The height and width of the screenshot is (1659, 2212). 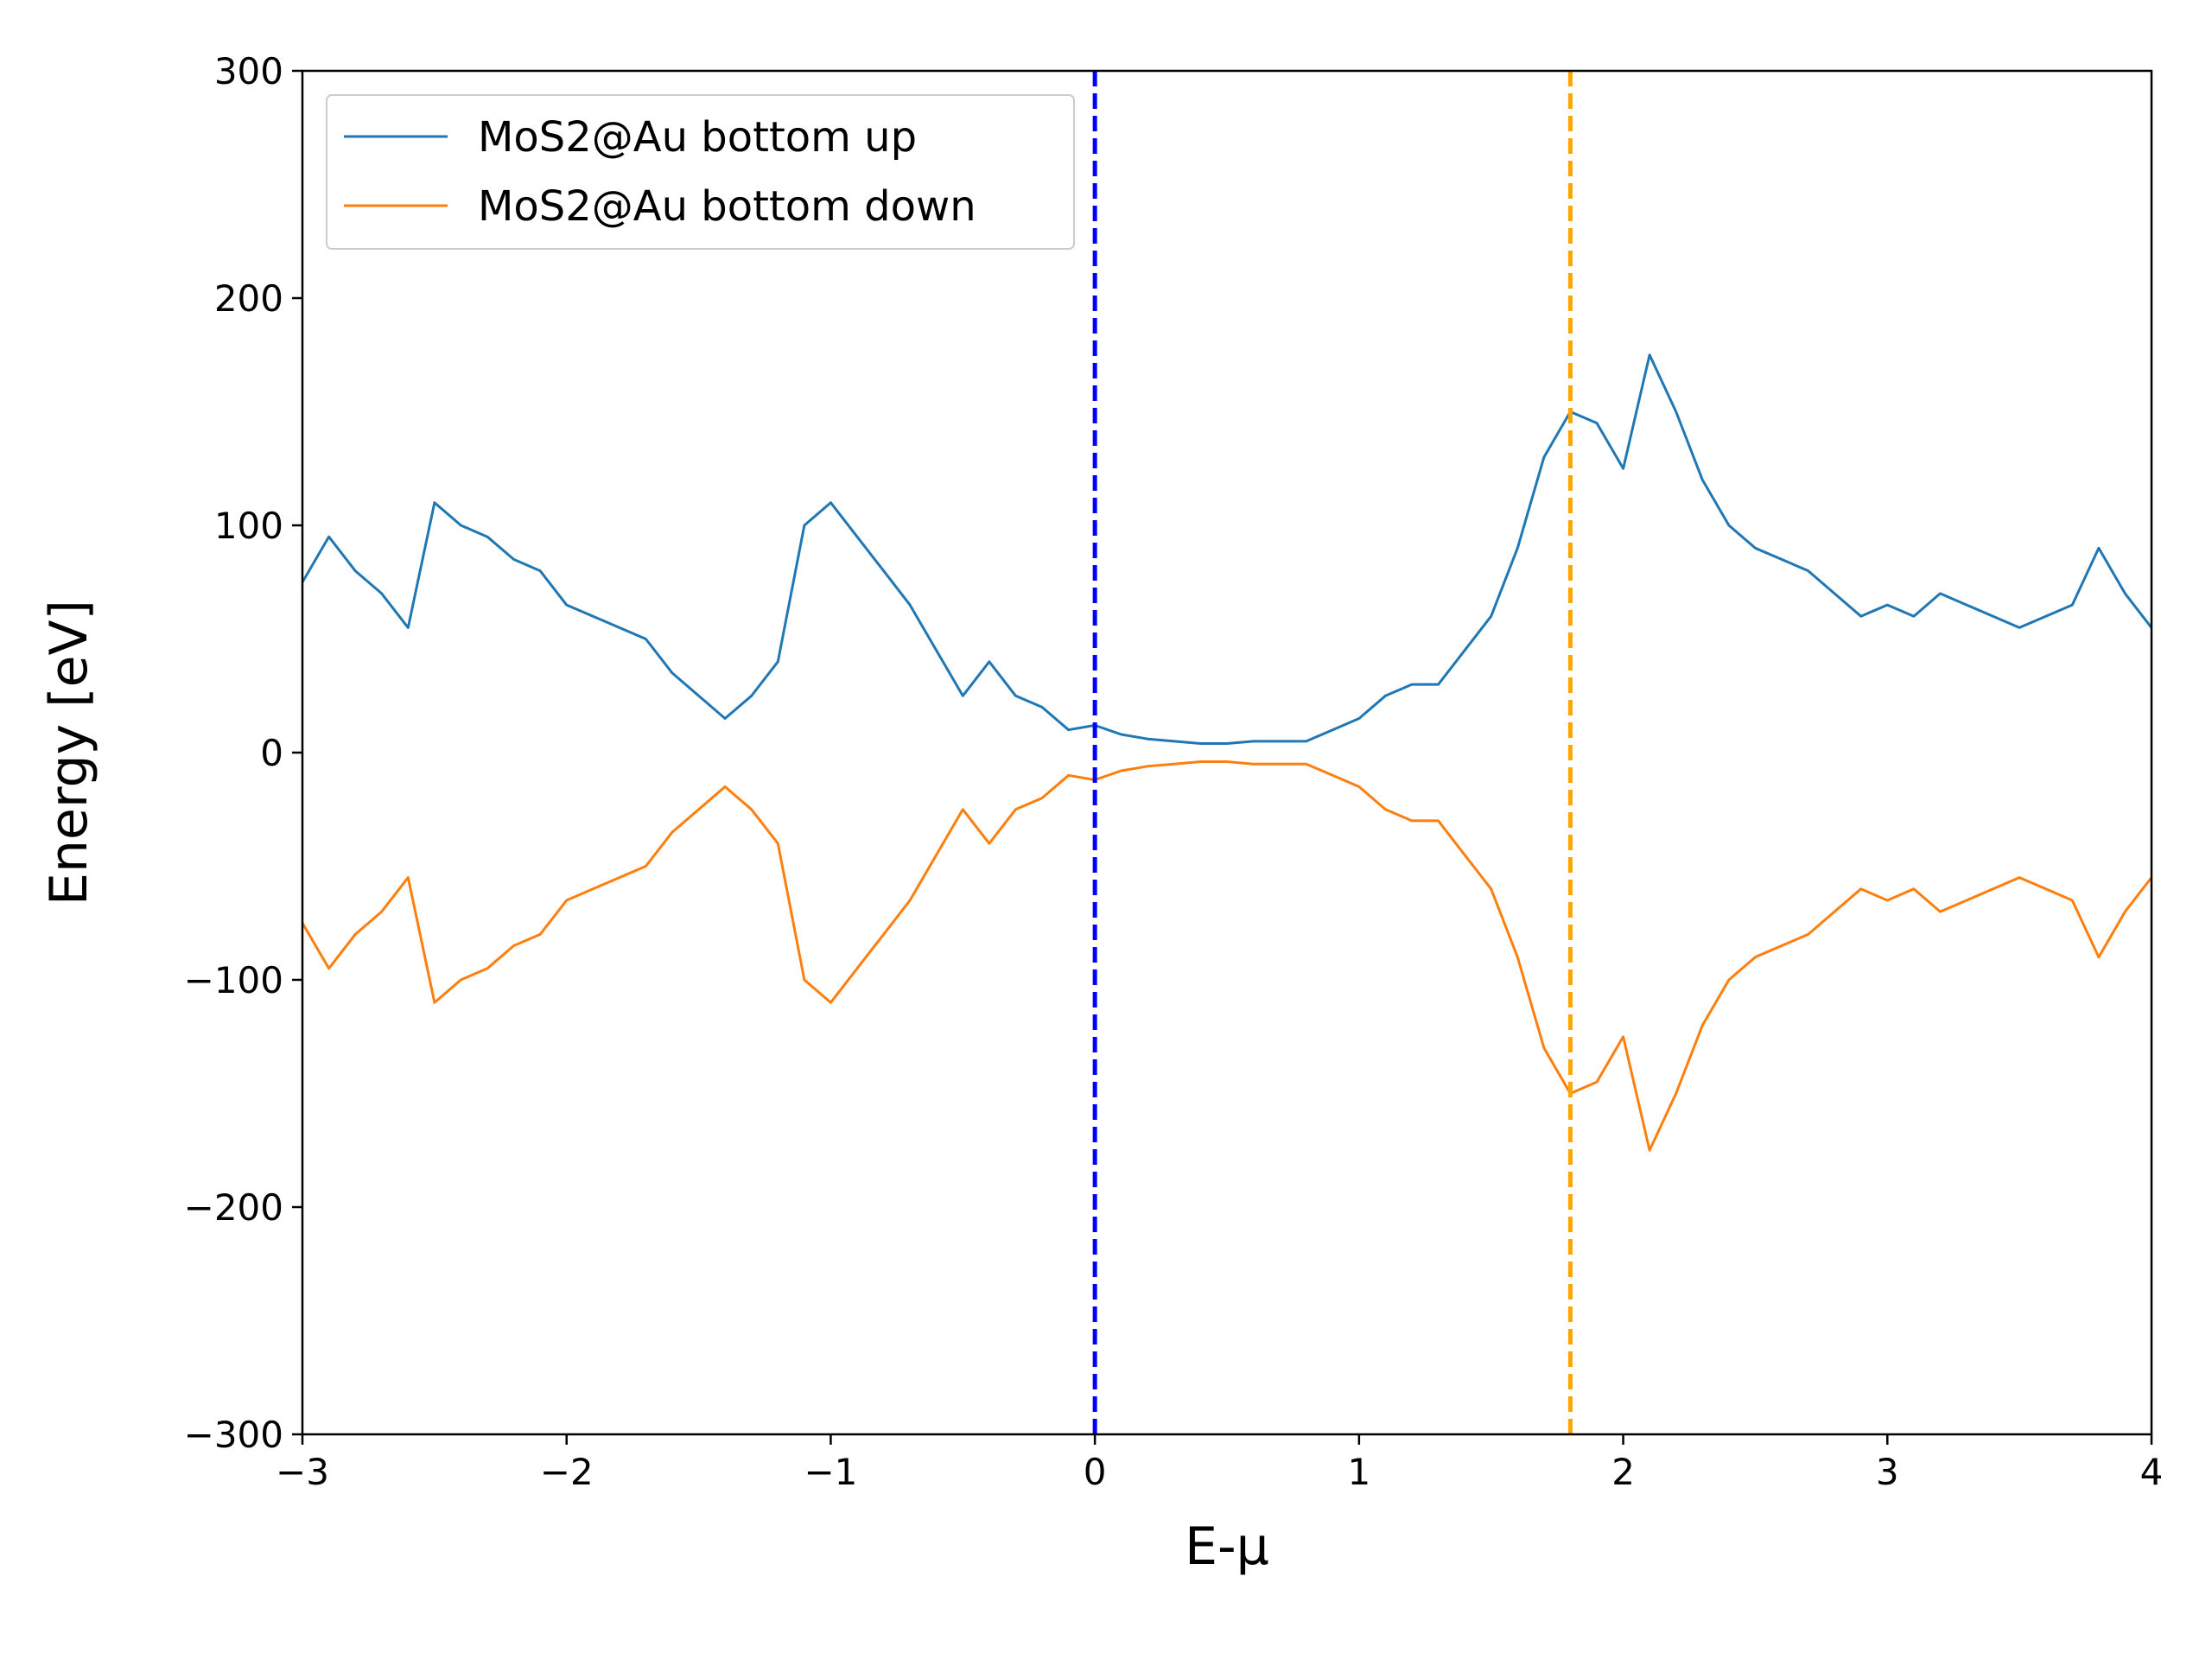 What do you see at coordinates (1887, 1472) in the screenshot?
I see `x-tick-label: 3` at bounding box center [1887, 1472].